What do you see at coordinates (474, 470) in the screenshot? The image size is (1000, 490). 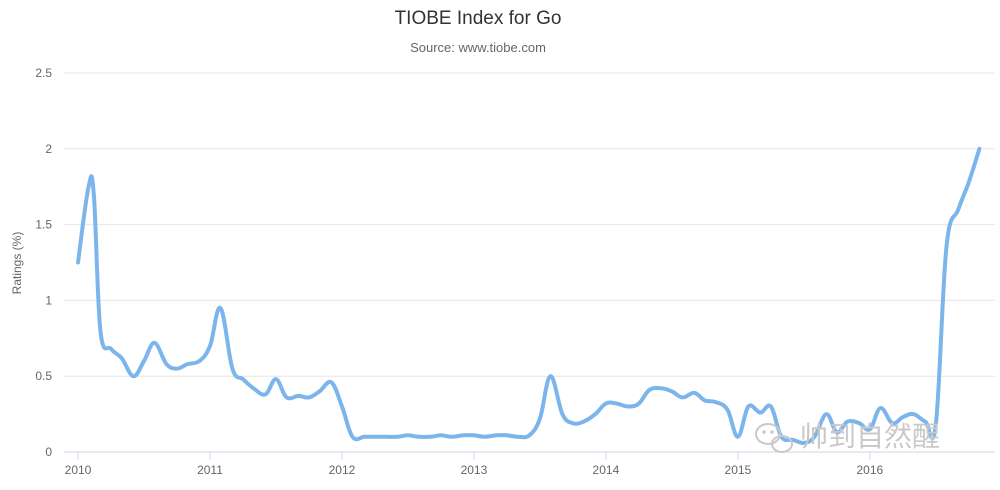 I see `x-tick-label: 2013` at bounding box center [474, 470].